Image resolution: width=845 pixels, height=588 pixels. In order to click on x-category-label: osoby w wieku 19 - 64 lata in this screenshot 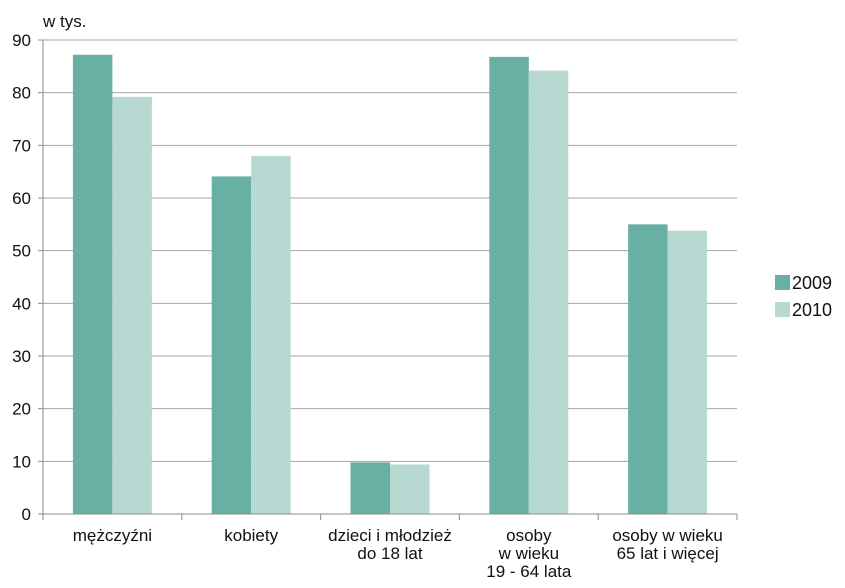, I will do `click(529, 553)`.